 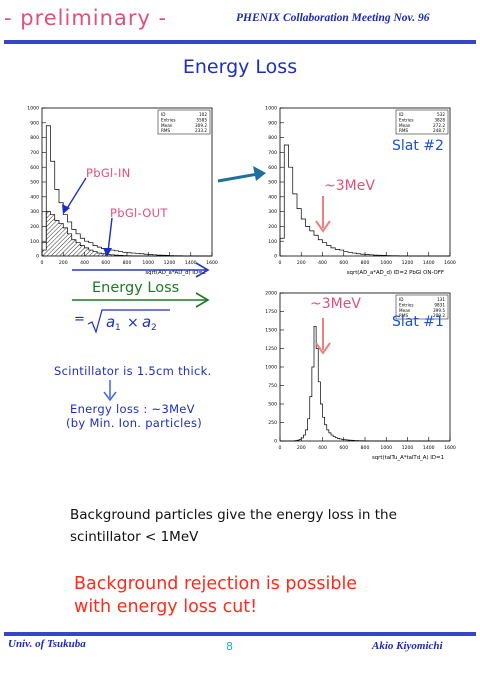 What do you see at coordinates (439, 315) in the screenshot?
I see `stats-value: 209.2` at bounding box center [439, 315].